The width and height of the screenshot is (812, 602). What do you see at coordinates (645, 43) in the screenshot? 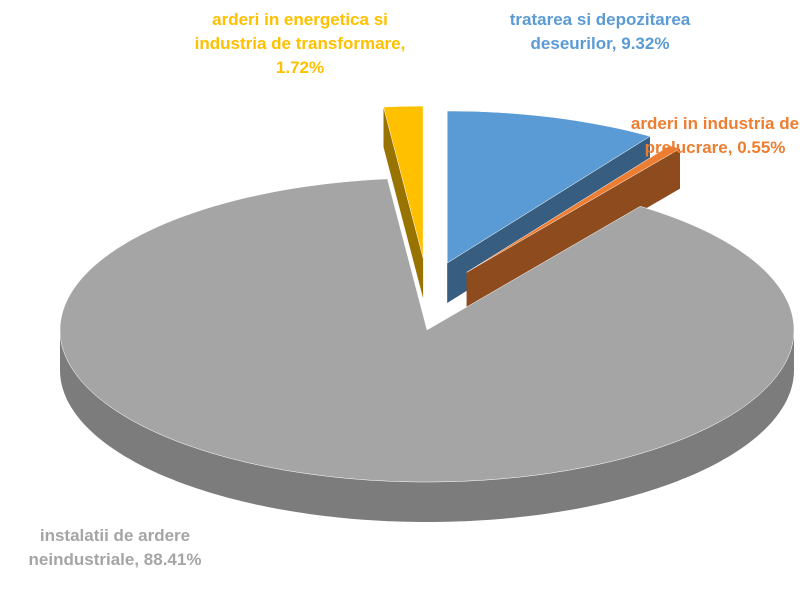
I see `value-label: 9.32%` at bounding box center [645, 43].